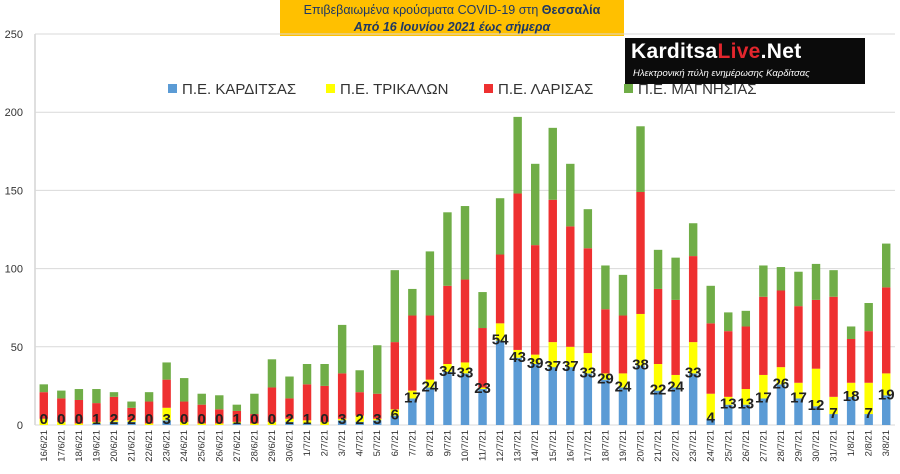 The width and height of the screenshot is (900, 474). I want to click on data-label: 24, so click(623, 386).